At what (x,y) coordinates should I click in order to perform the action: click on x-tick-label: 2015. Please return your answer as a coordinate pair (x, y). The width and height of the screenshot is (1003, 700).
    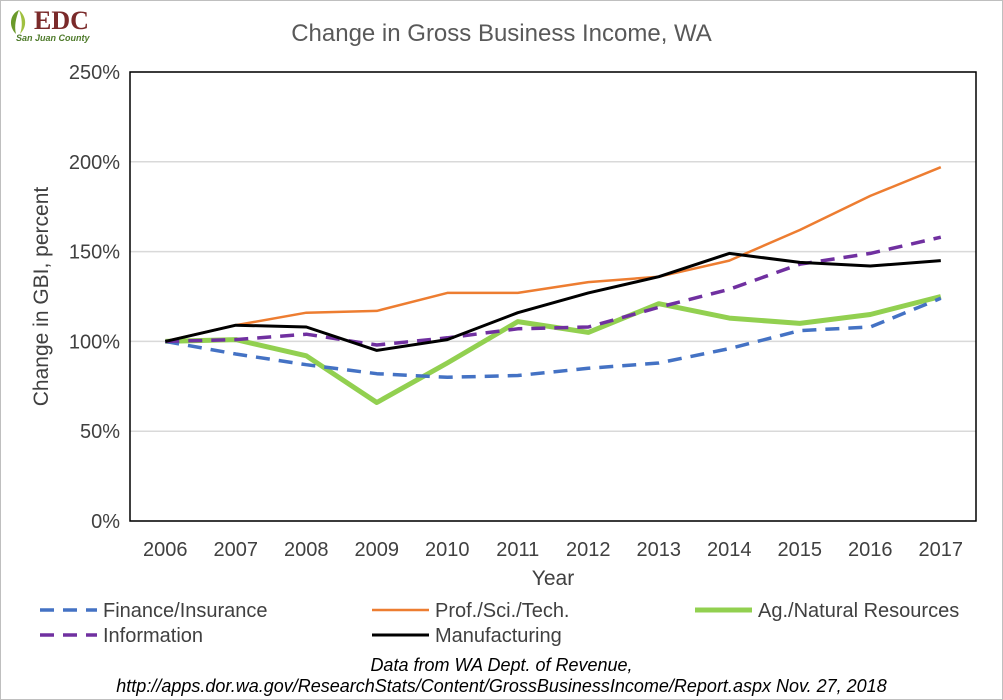
    Looking at the image, I should click on (800, 550).